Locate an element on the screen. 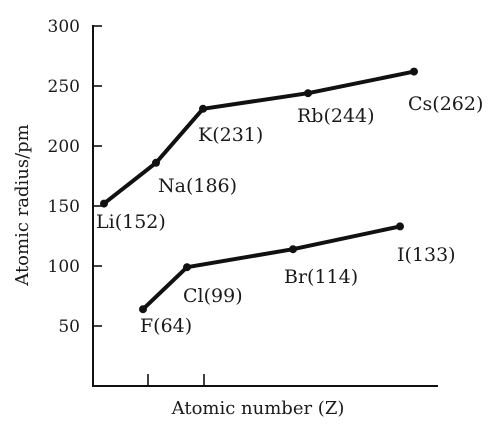 This screenshot has height=425, width=488. data-label: Br(114) is located at coordinates (321, 277).